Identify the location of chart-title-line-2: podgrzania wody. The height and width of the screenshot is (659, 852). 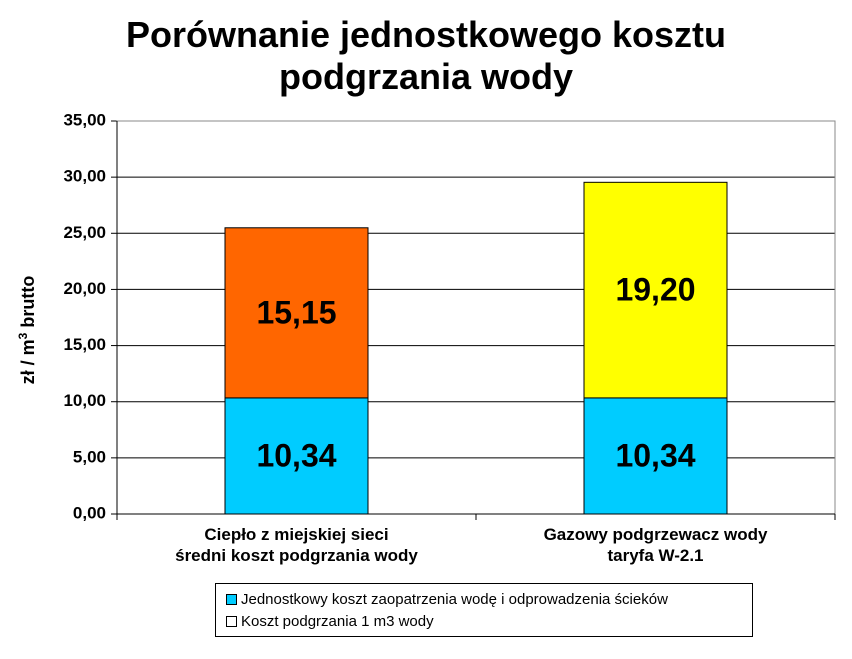
(425, 76).